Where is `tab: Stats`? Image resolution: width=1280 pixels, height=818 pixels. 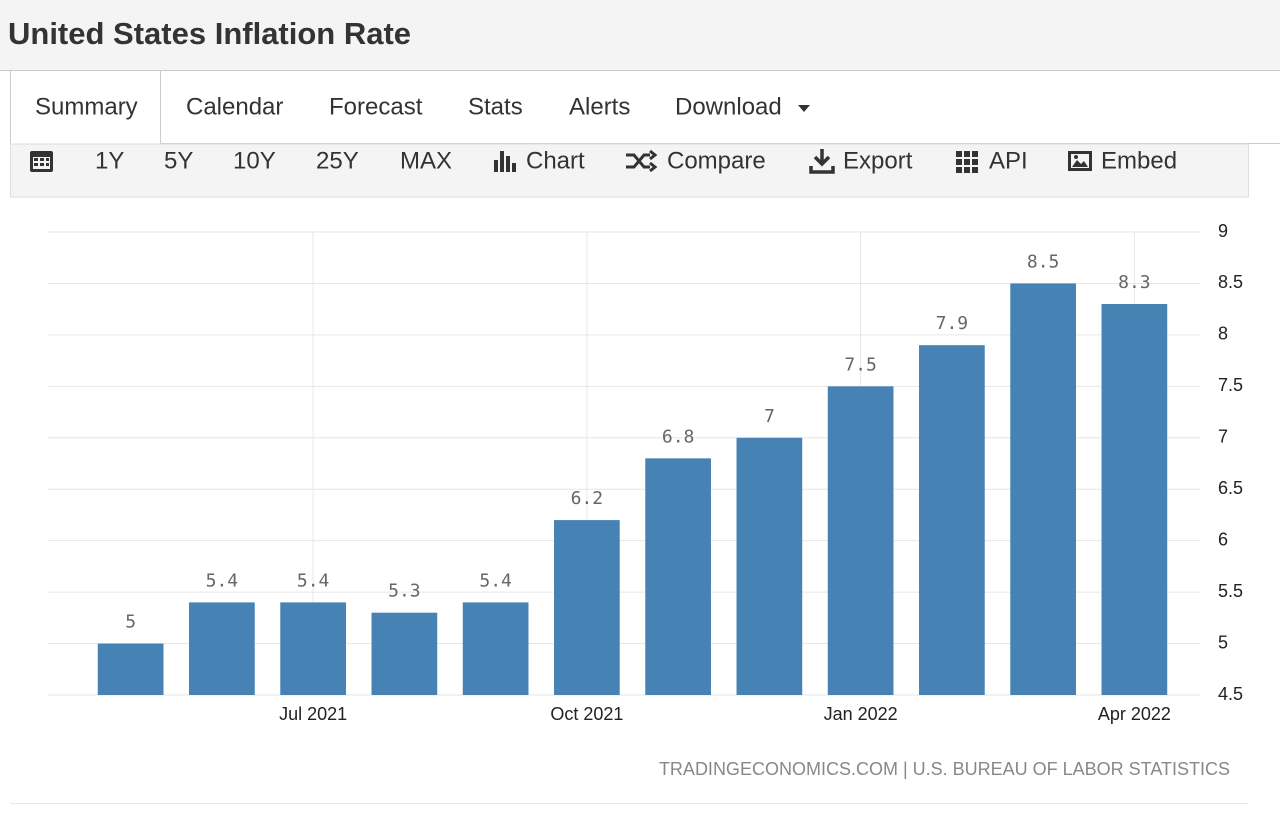
tab: Stats is located at coordinates (495, 106).